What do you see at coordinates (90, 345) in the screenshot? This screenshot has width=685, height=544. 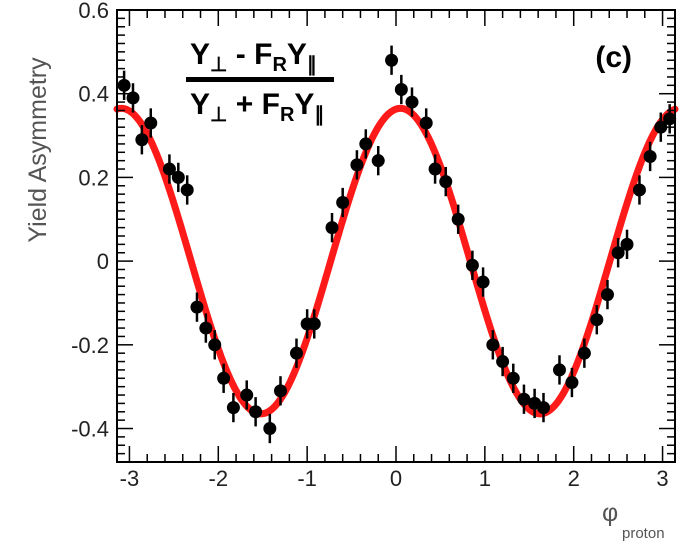 I see `y-tick-label: -0.2` at bounding box center [90, 345].